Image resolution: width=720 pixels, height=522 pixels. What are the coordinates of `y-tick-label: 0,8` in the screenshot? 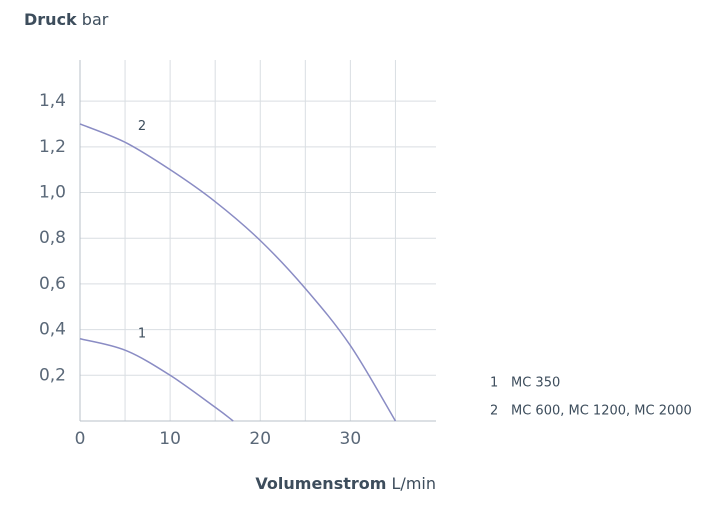 It's located at (52, 238).